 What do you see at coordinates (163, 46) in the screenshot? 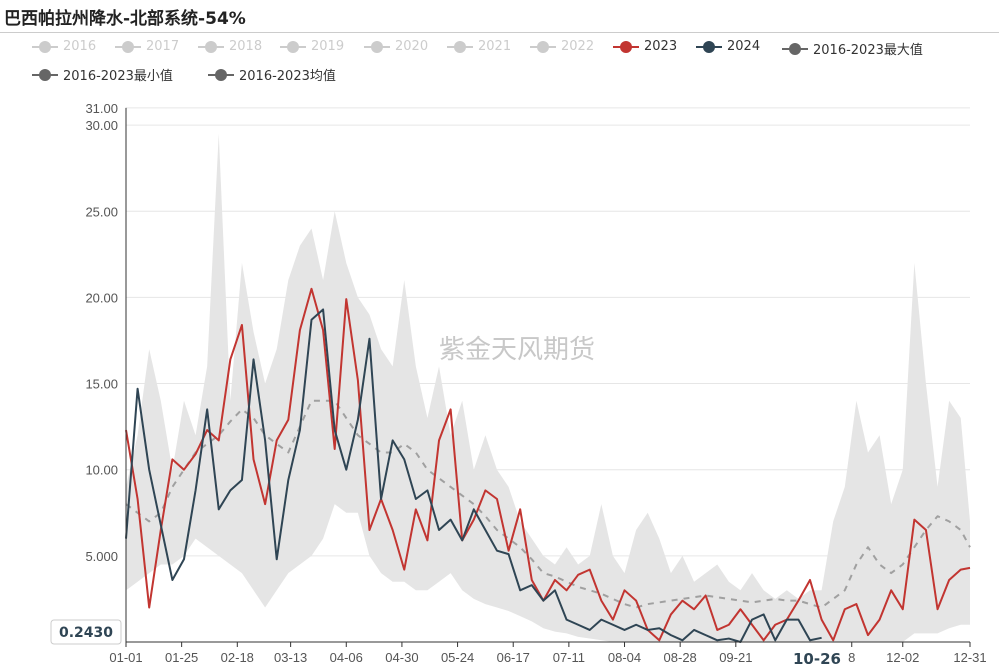
I see `legend-label: 2017` at bounding box center [163, 46].